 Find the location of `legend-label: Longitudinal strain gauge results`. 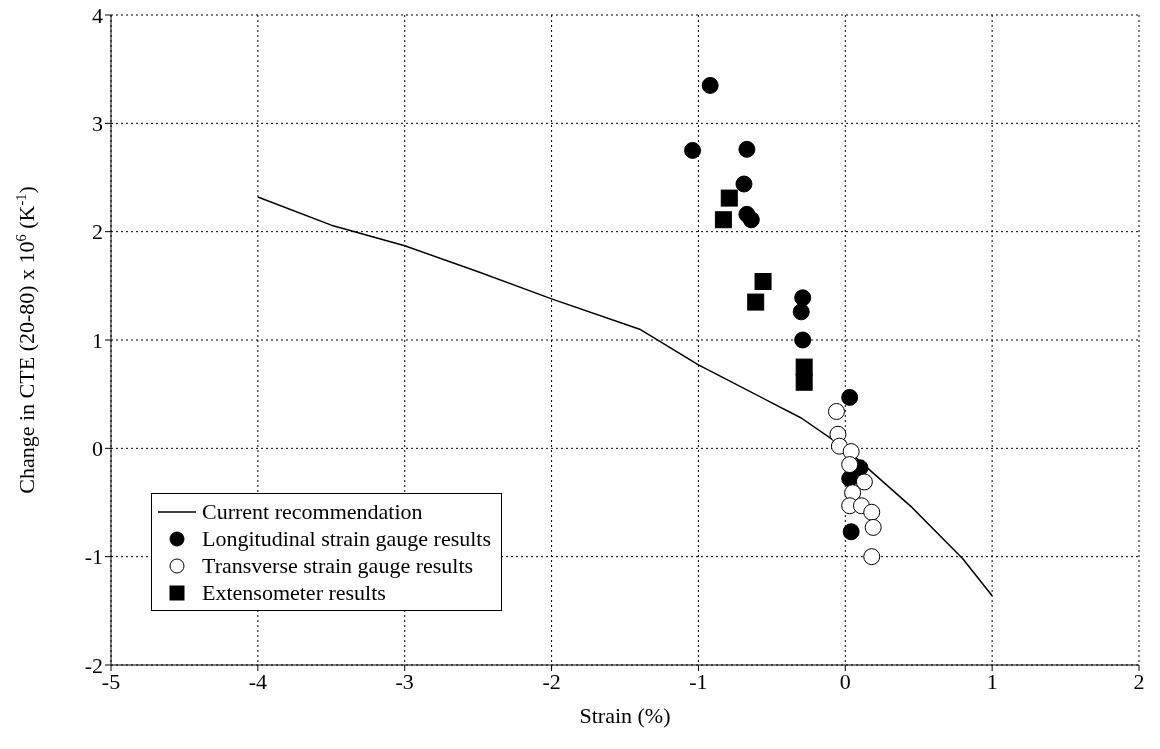

legend-label: Longitudinal strain gauge results is located at coordinates (346, 538).